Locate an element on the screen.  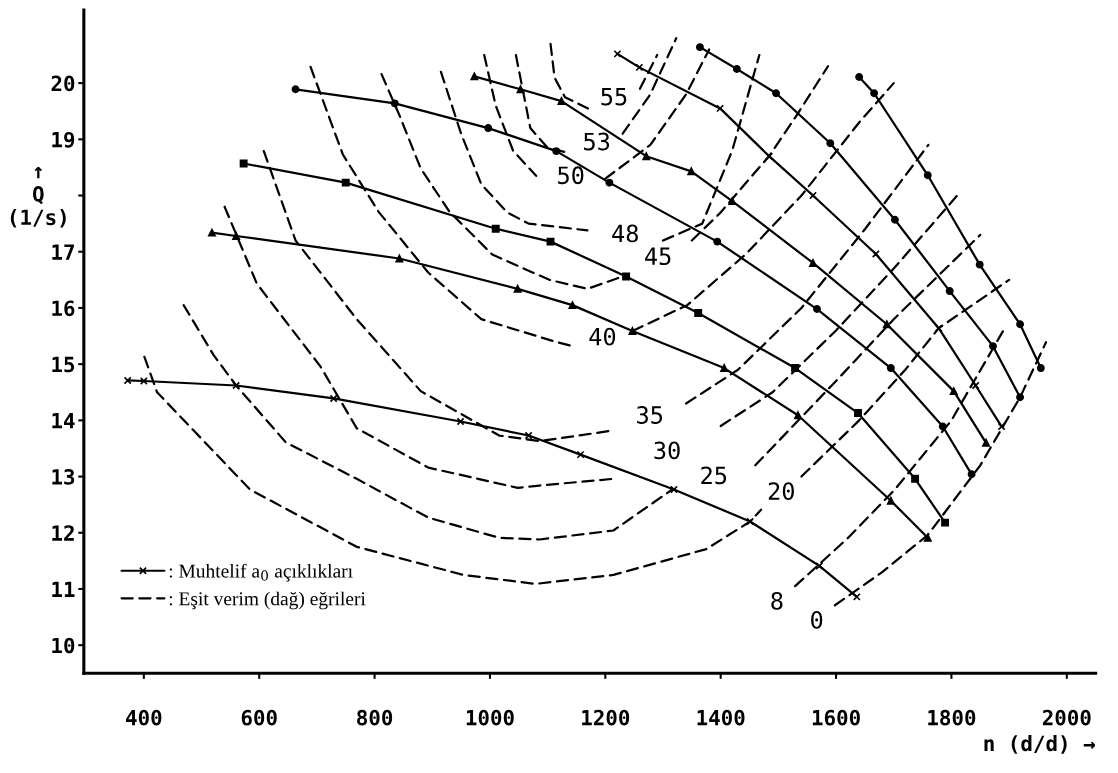
y-tick-label: 15 is located at coordinates (63, 364).